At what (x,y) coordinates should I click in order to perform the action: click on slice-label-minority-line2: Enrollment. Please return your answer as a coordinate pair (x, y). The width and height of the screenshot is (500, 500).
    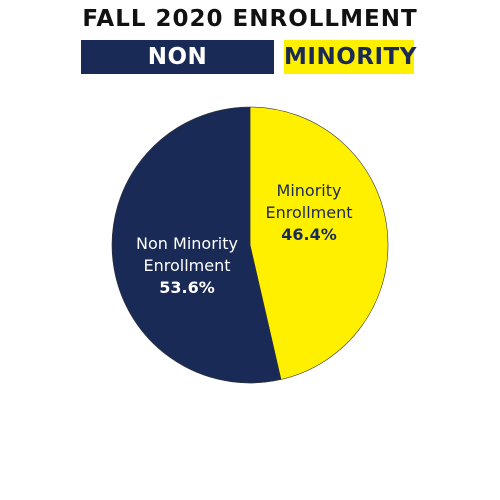
    Looking at the image, I should click on (309, 212).